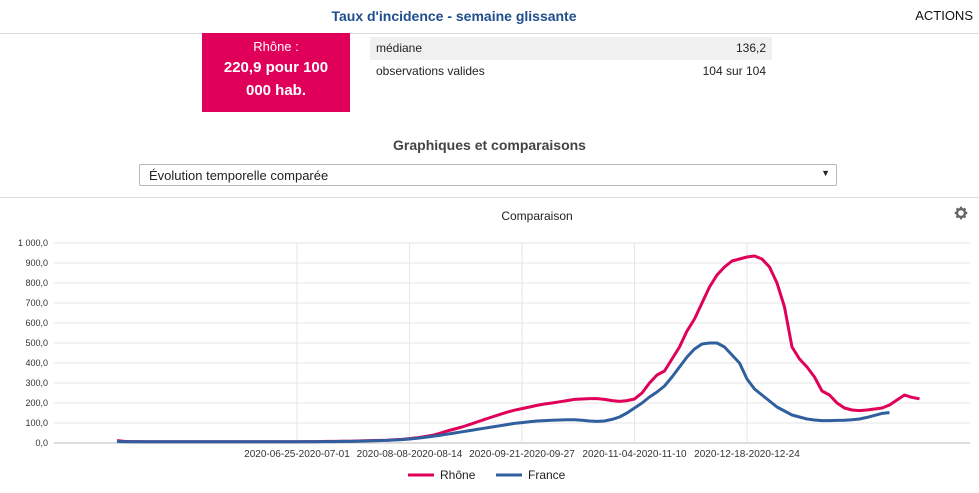 The width and height of the screenshot is (979, 493). Describe the element at coordinates (547, 475) in the screenshot. I see `legend-label: France` at that location.